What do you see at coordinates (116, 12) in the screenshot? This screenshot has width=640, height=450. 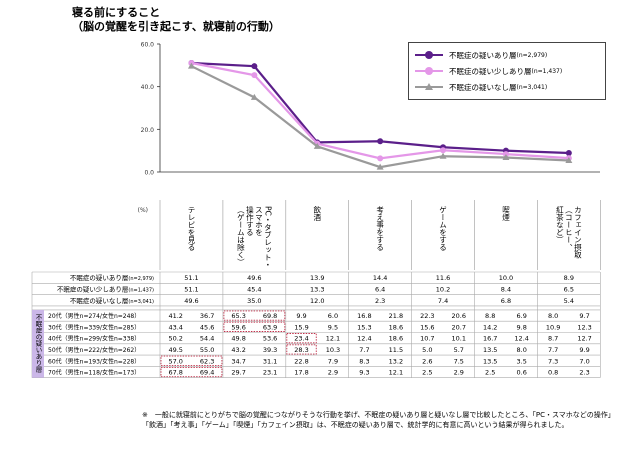 I see `chart-title-line1: 寝る前にすること` at bounding box center [116, 12].